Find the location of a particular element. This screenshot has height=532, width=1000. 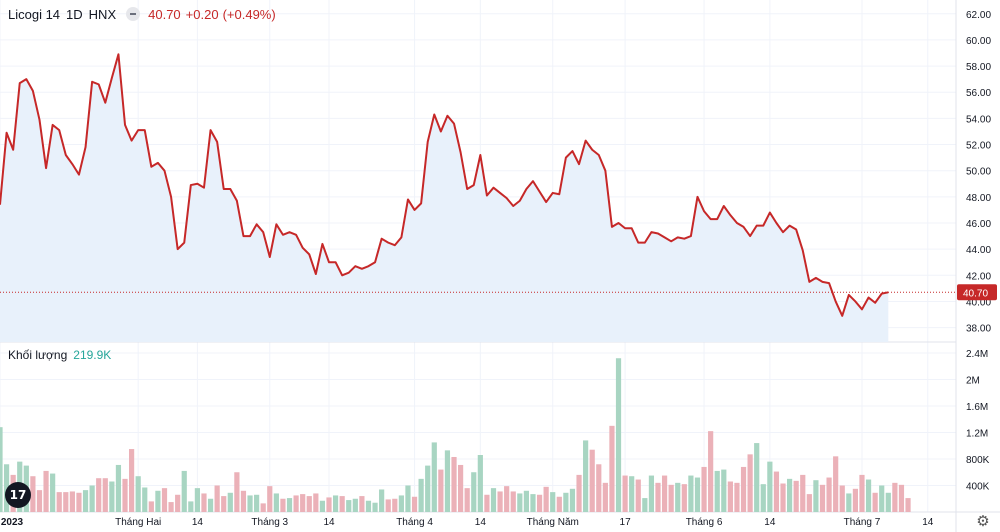

price-tick-label-2: 58.00 is located at coordinates (978, 67).